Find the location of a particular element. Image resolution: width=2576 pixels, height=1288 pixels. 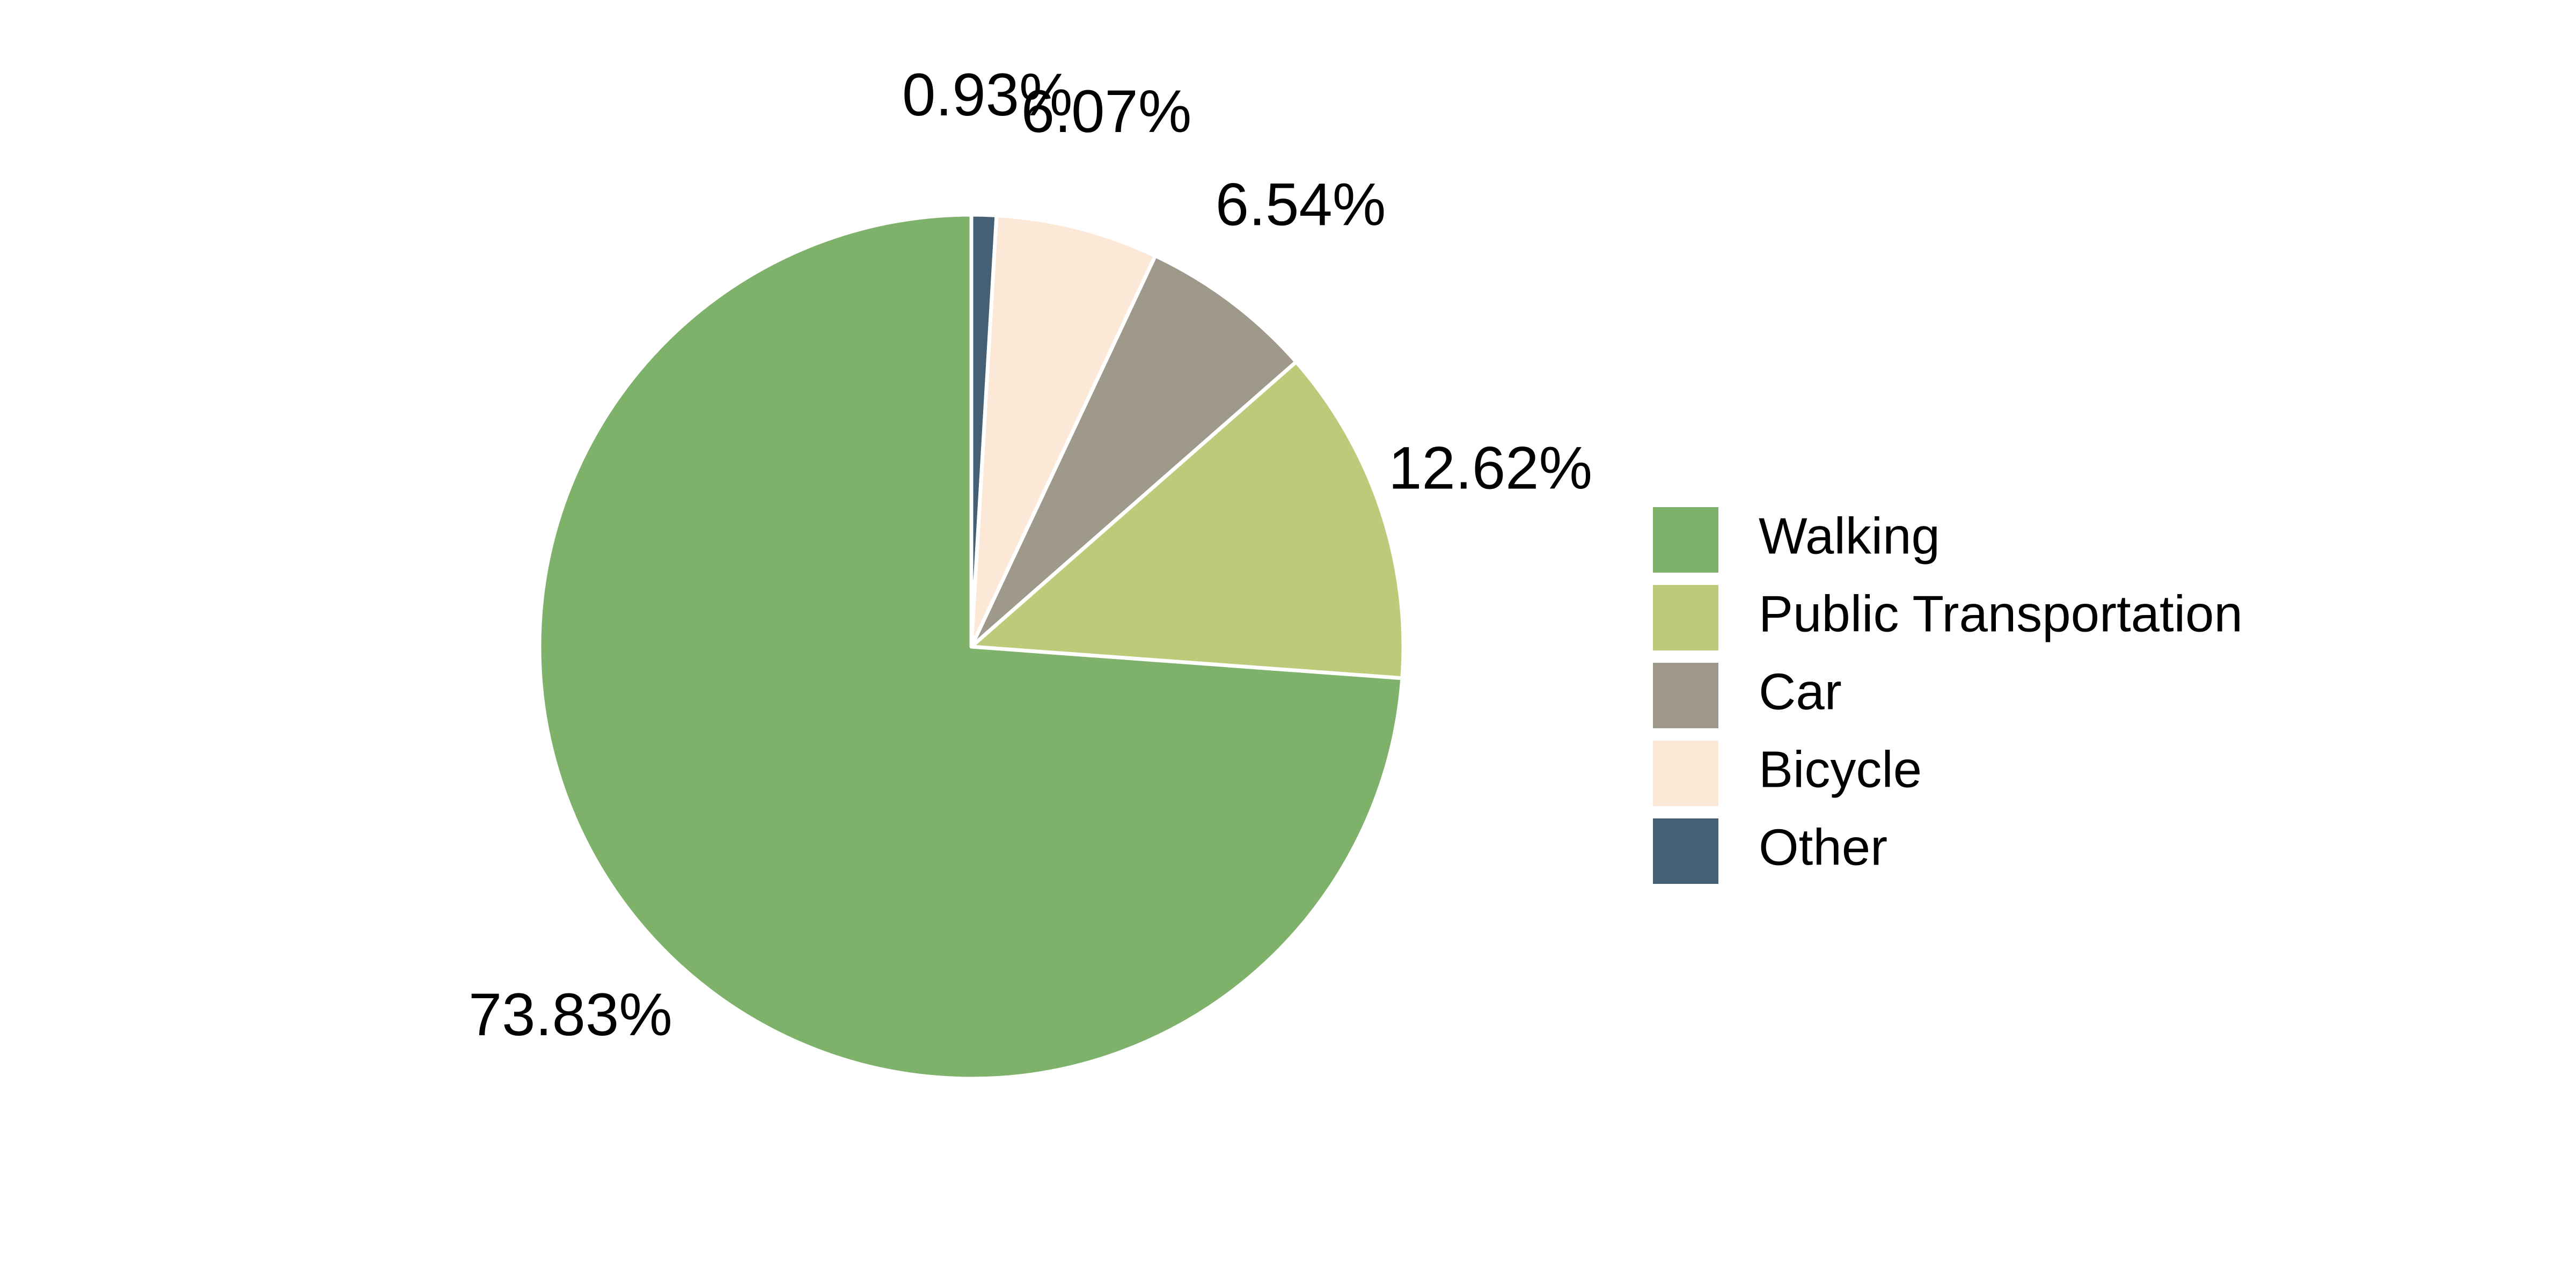

legend-swatch-public-transportation is located at coordinates (1685, 617).